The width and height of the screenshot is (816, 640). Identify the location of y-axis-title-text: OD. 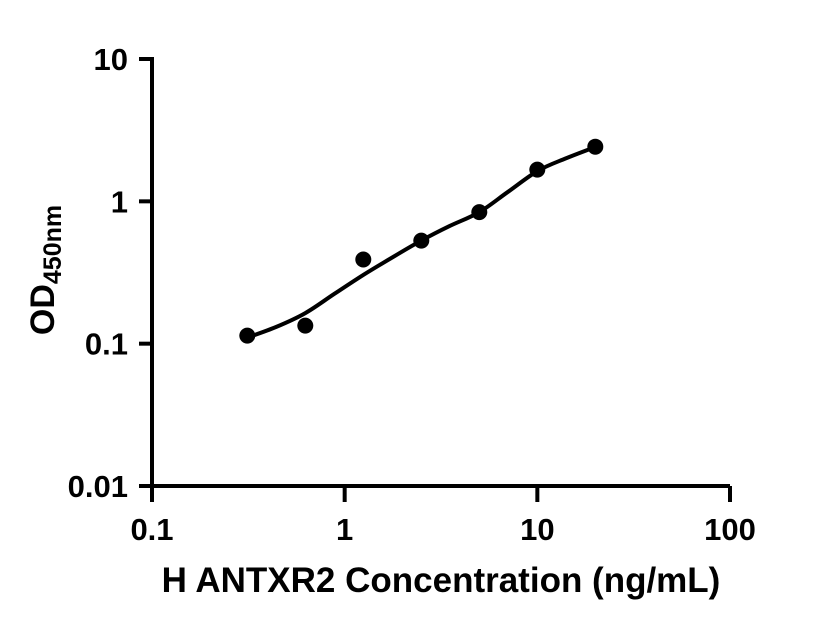
(43, 310).